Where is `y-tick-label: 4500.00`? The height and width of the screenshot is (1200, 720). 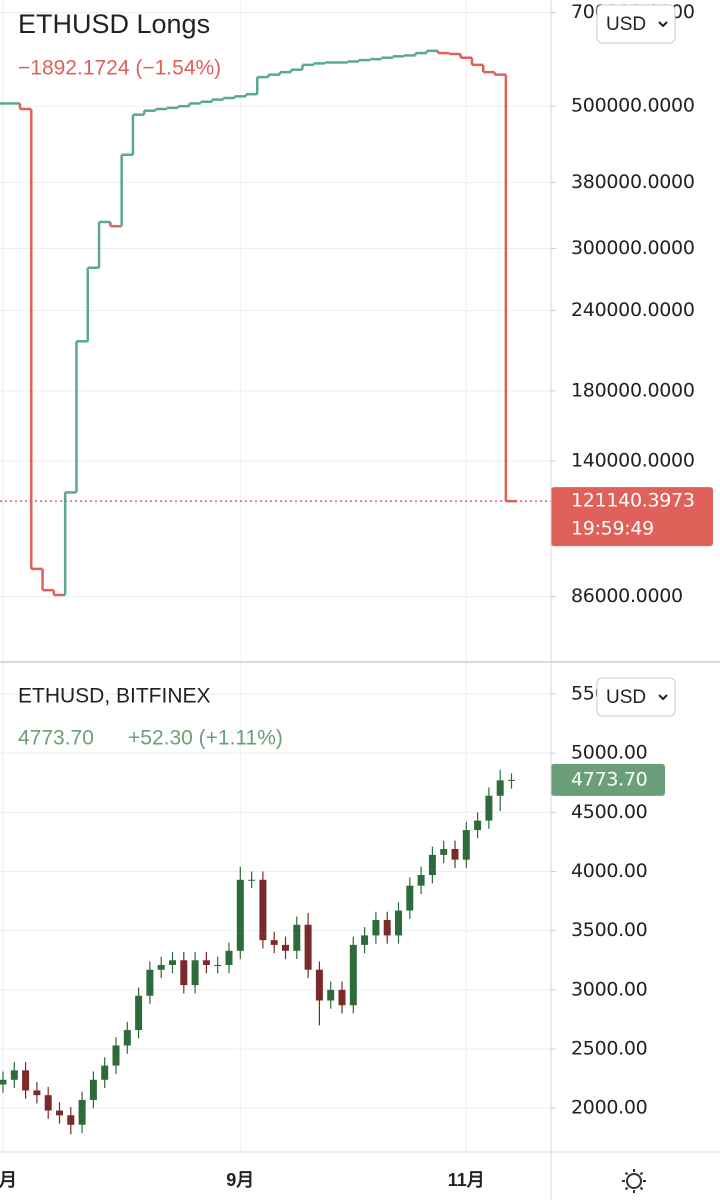 y-tick-label: 4500.00 is located at coordinates (609, 812).